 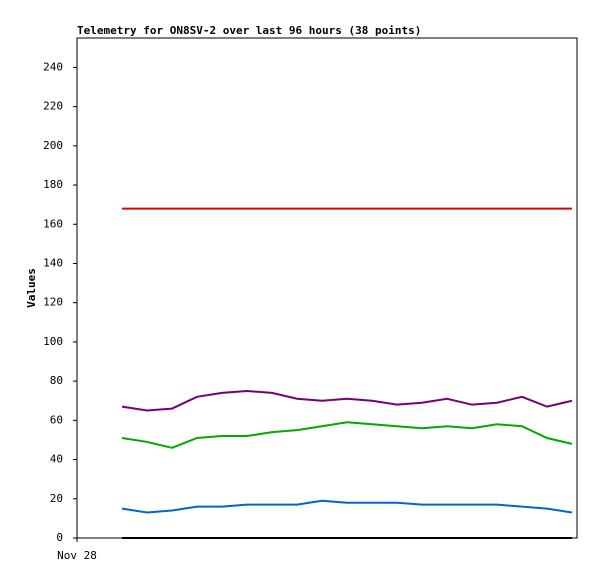 I want to click on y-tick-label: 120, so click(x=53, y=302).